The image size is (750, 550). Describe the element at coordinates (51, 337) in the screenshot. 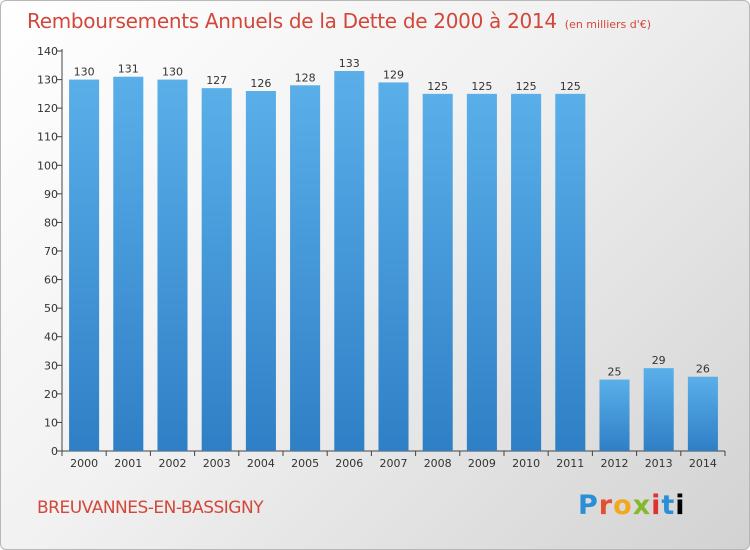

I see `y-tick-label: 40` at that location.